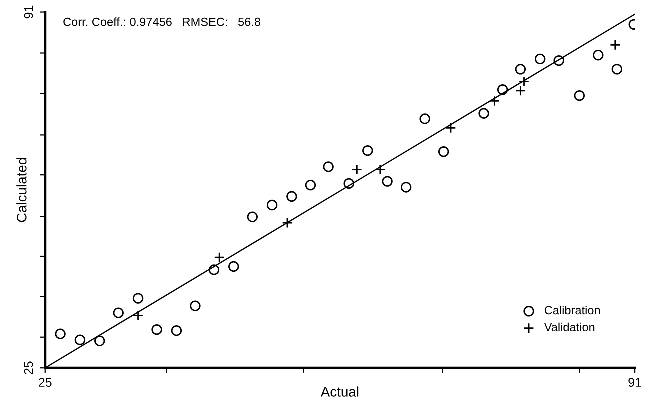  Describe the element at coordinates (339, 391) in the screenshot. I see `x-axis-title: Actual` at that location.